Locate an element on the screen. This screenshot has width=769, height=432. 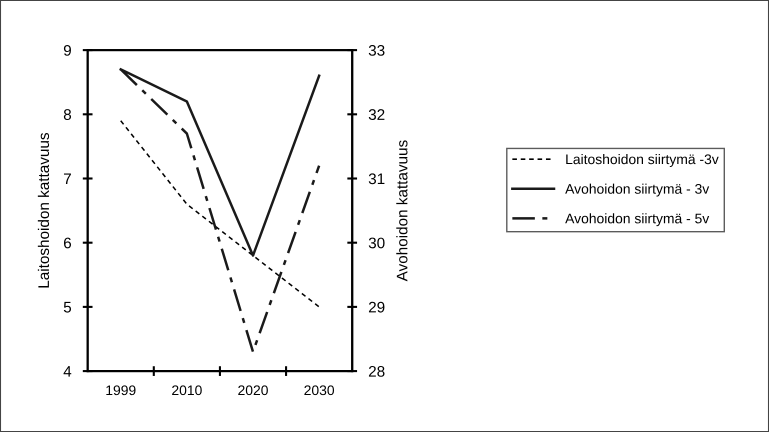
x-tick-label: 2020 is located at coordinates (253, 390).